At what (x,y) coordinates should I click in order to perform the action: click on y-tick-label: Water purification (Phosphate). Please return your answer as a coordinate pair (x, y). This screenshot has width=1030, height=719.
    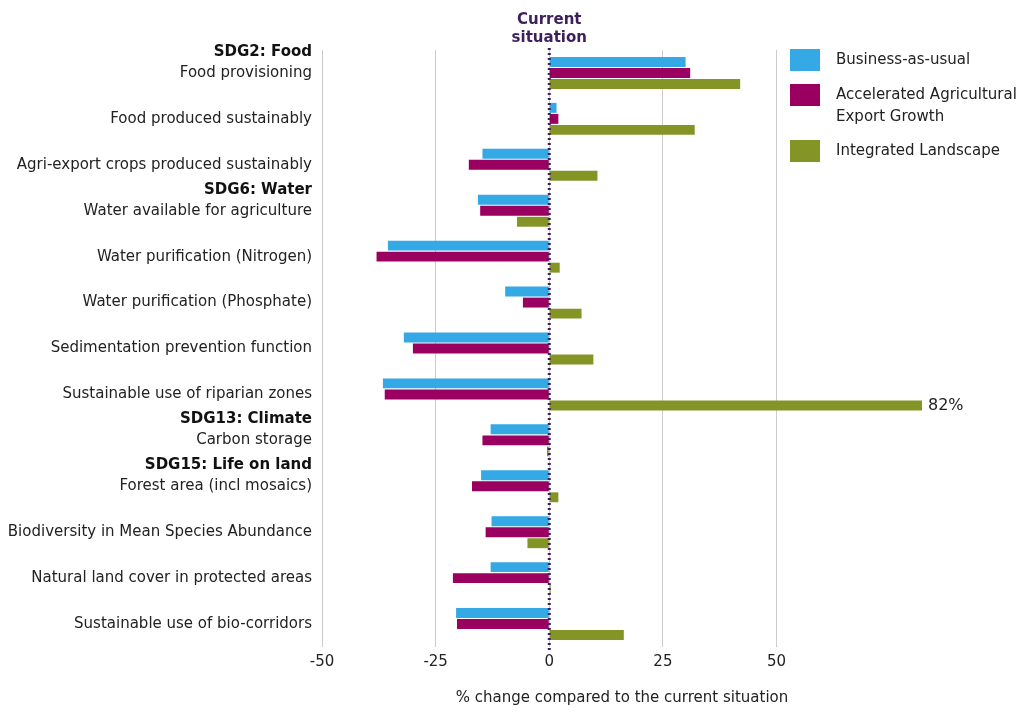
    Looking at the image, I should click on (197, 301).